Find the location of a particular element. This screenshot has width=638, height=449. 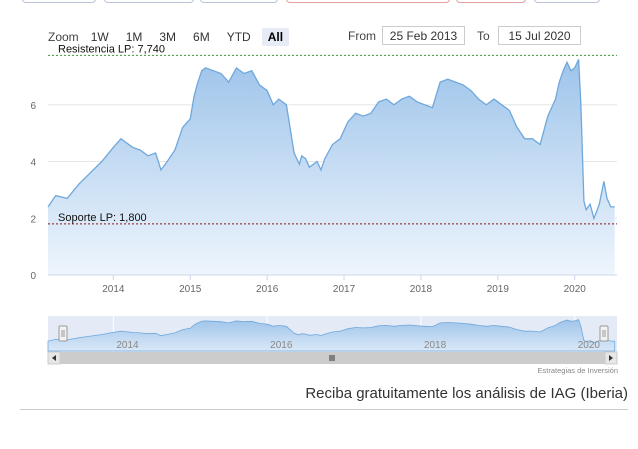

divider is located at coordinates (324, 409).